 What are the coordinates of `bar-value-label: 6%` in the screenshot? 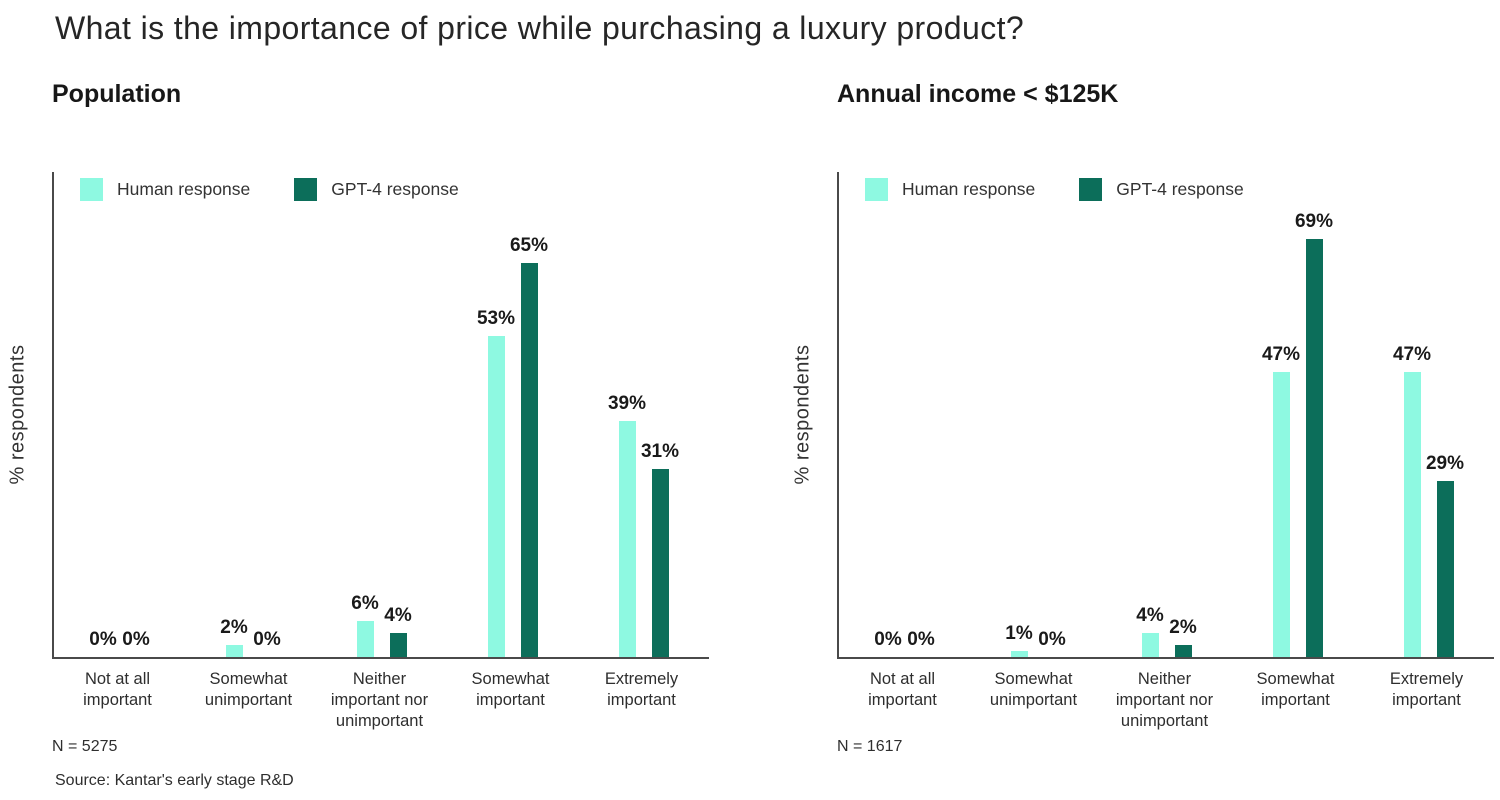 It's located at (365, 603).